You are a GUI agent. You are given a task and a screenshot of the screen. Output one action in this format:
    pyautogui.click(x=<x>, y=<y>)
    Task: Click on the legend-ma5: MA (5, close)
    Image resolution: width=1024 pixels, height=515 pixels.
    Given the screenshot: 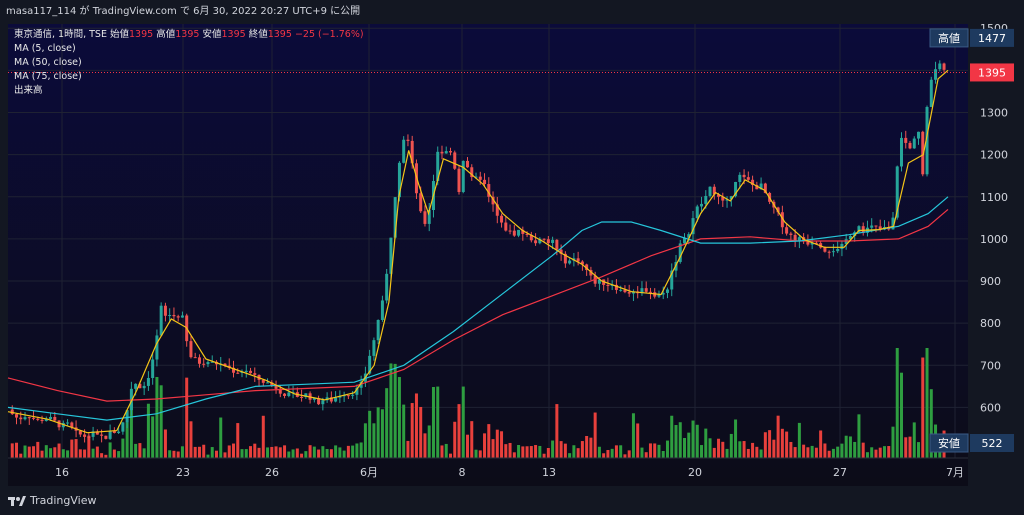 What is the action you would take?
    pyautogui.click(x=45, y=48)
    